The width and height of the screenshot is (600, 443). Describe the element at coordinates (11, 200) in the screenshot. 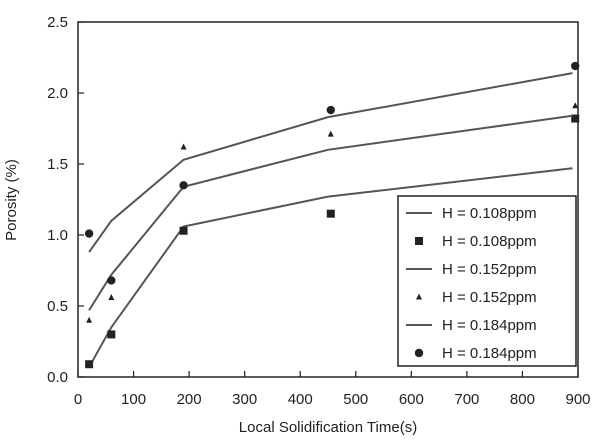

I see `y-axis-label: Porosity (%)` at that location.